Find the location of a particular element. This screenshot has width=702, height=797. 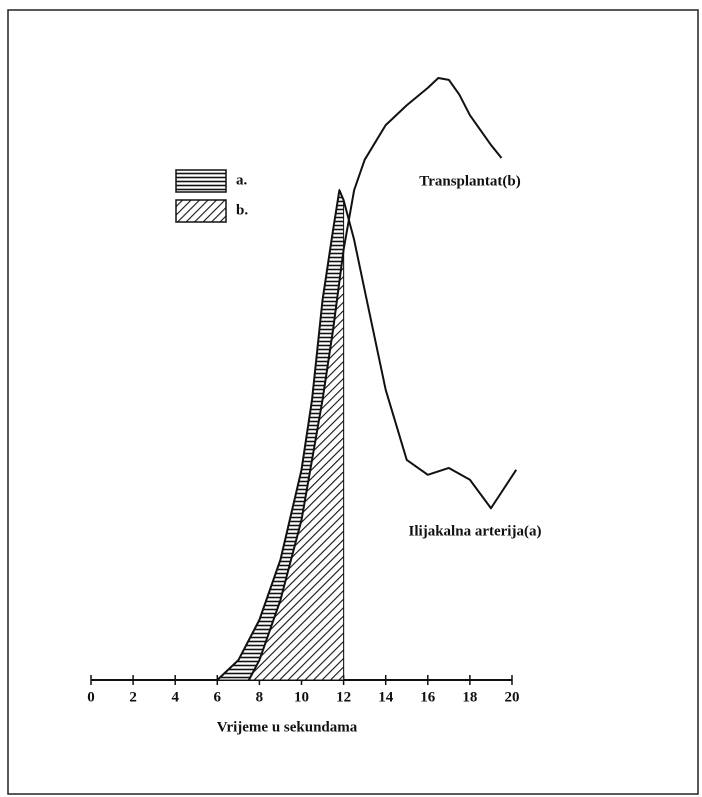

x-tick-label: 12 is located at coordinates (343, 697).